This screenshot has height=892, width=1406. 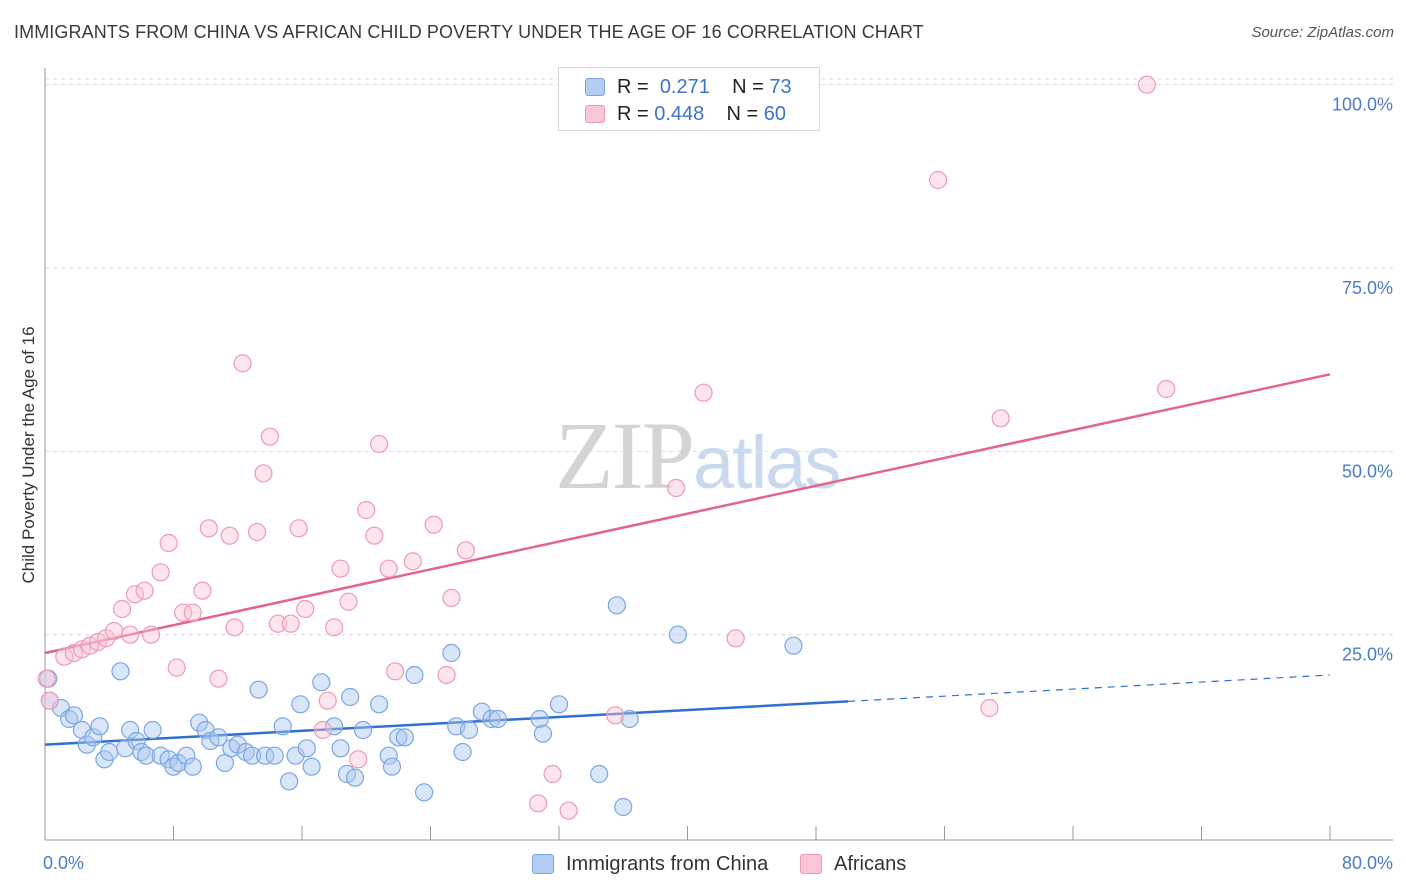 What do you see at coordinates (811, 864) in the screenshot?
I see `bottom-legend-swatch-africans` at bounding box center [811, 864].